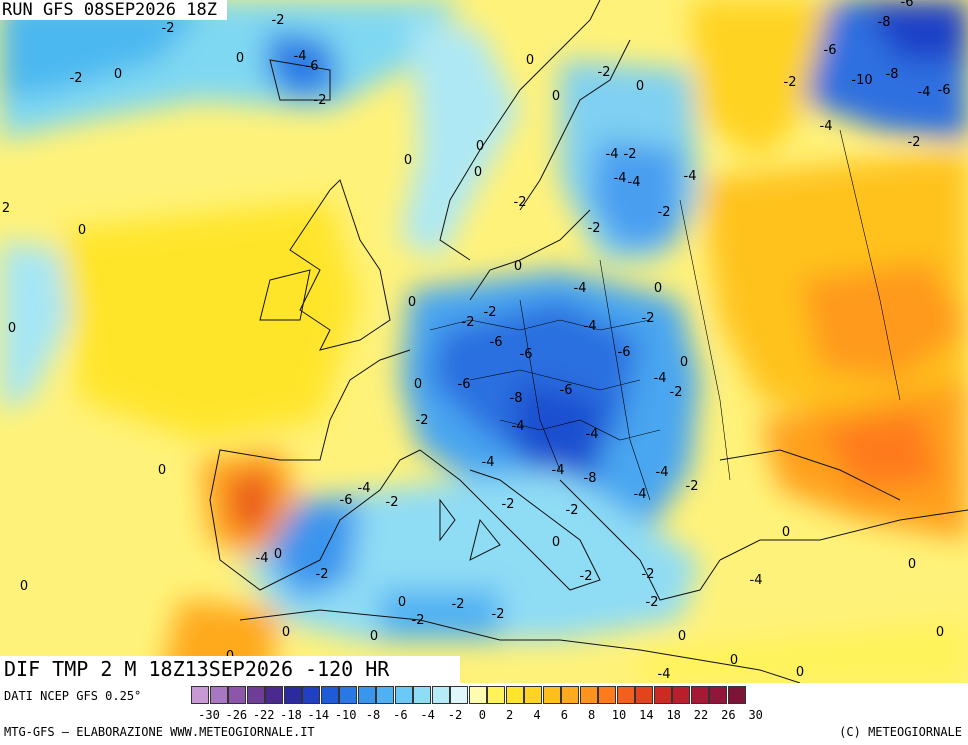 This screenshot has height=745, width=968. Describe the element at coordinates (537, 715) in the screenshot. I see `legend-tick-label: 4` at that location.